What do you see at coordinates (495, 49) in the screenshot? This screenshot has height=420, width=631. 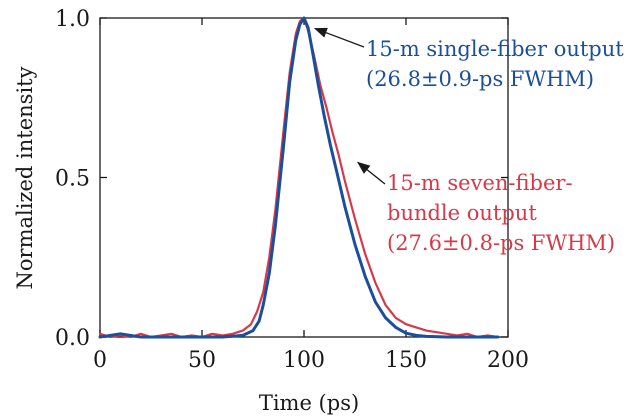 I see `annotation-single-fiber: 15-m single-fiber output` at bounding box center [495, 49].